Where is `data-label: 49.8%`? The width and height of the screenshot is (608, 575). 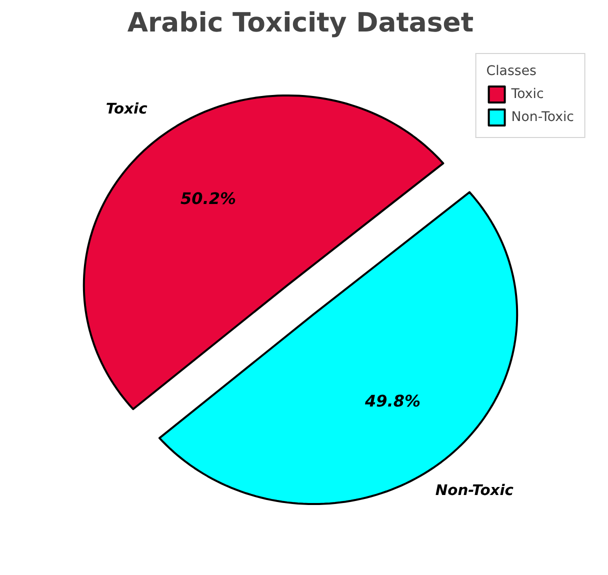 data-label: 49.8% is located at coordinates (392, 401).